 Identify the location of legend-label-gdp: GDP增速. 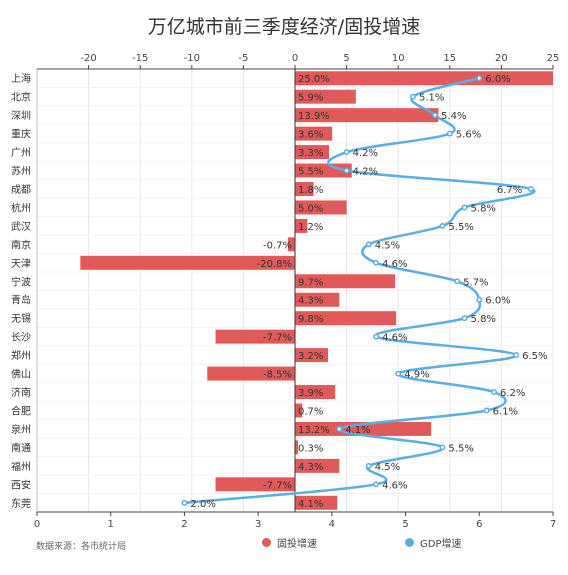
(441, 544).